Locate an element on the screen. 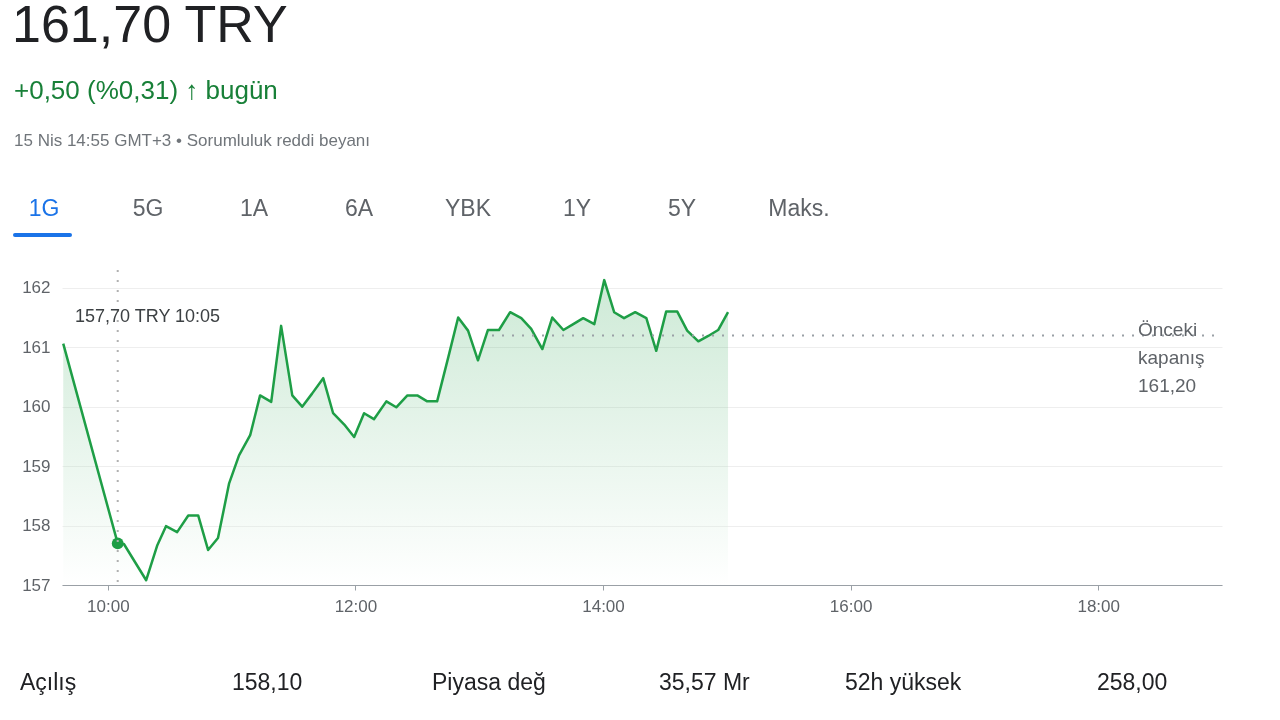 The image size is (1280, 720). y-tick-label: 157 is located at coordinates (36, 585).